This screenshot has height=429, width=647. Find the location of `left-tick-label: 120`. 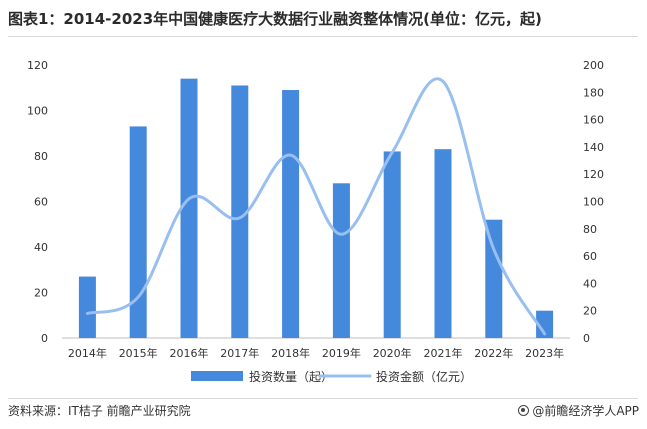

left-tick-label: 120 is located at coordinates (37, 65).